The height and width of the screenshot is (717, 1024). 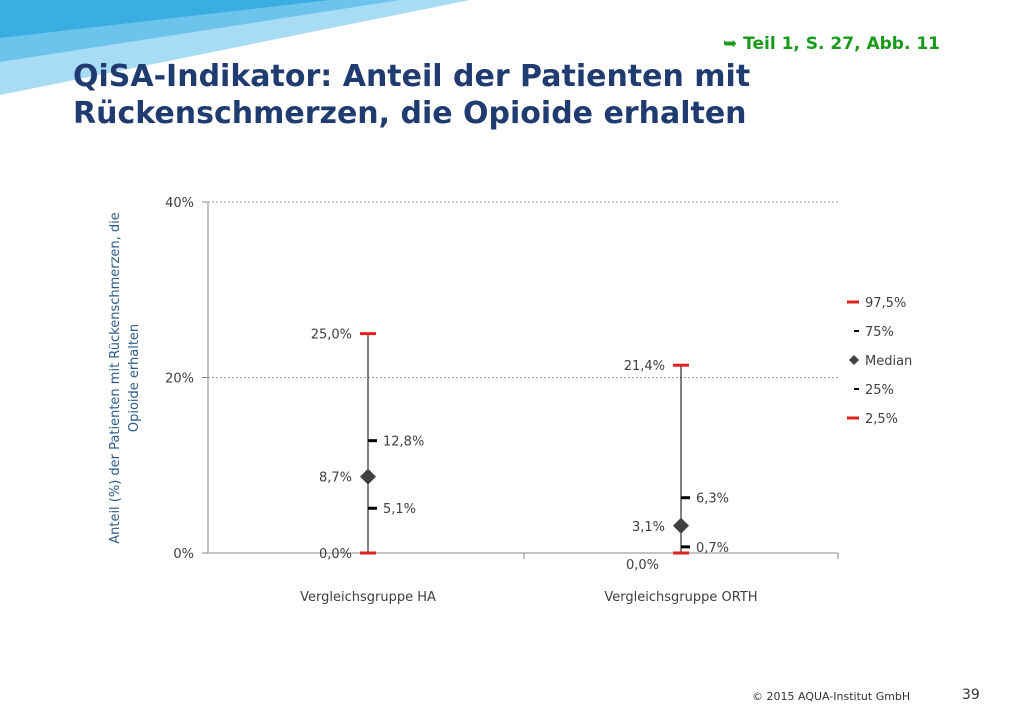 I want to click on data-label: 25,0%, so click(x=331, y=335).